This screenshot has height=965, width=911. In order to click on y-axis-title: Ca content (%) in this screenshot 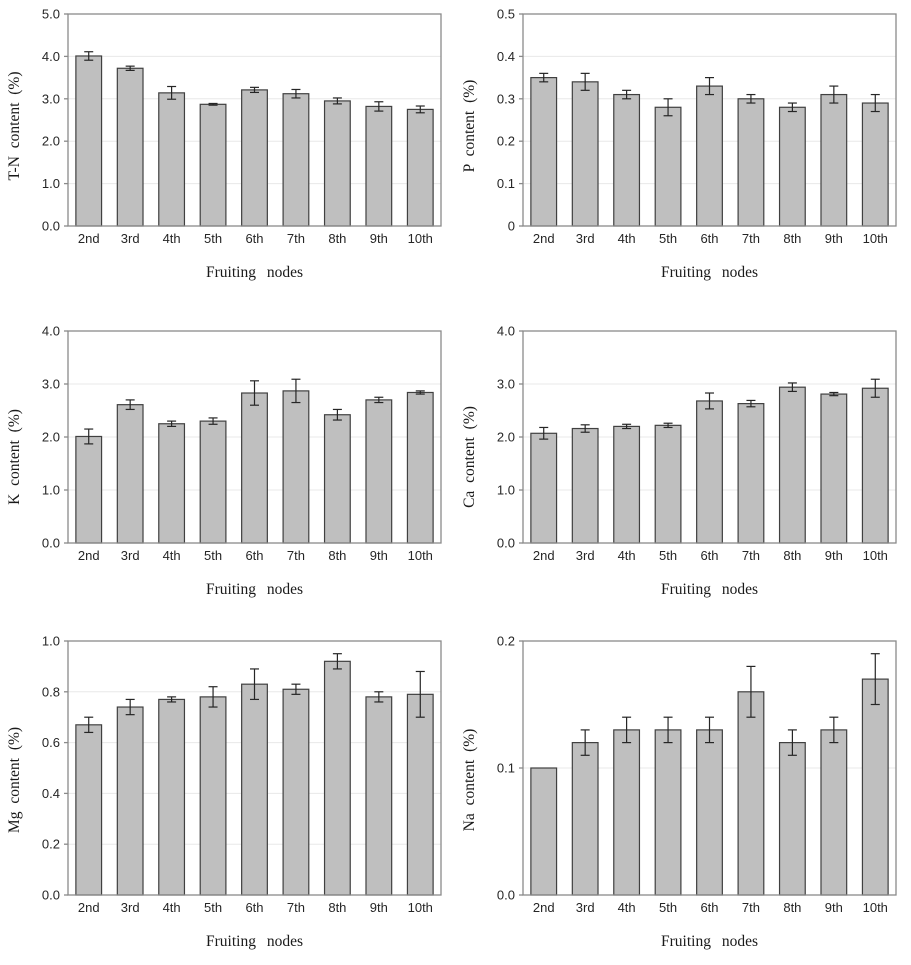, I will do `click(470, 472)`.